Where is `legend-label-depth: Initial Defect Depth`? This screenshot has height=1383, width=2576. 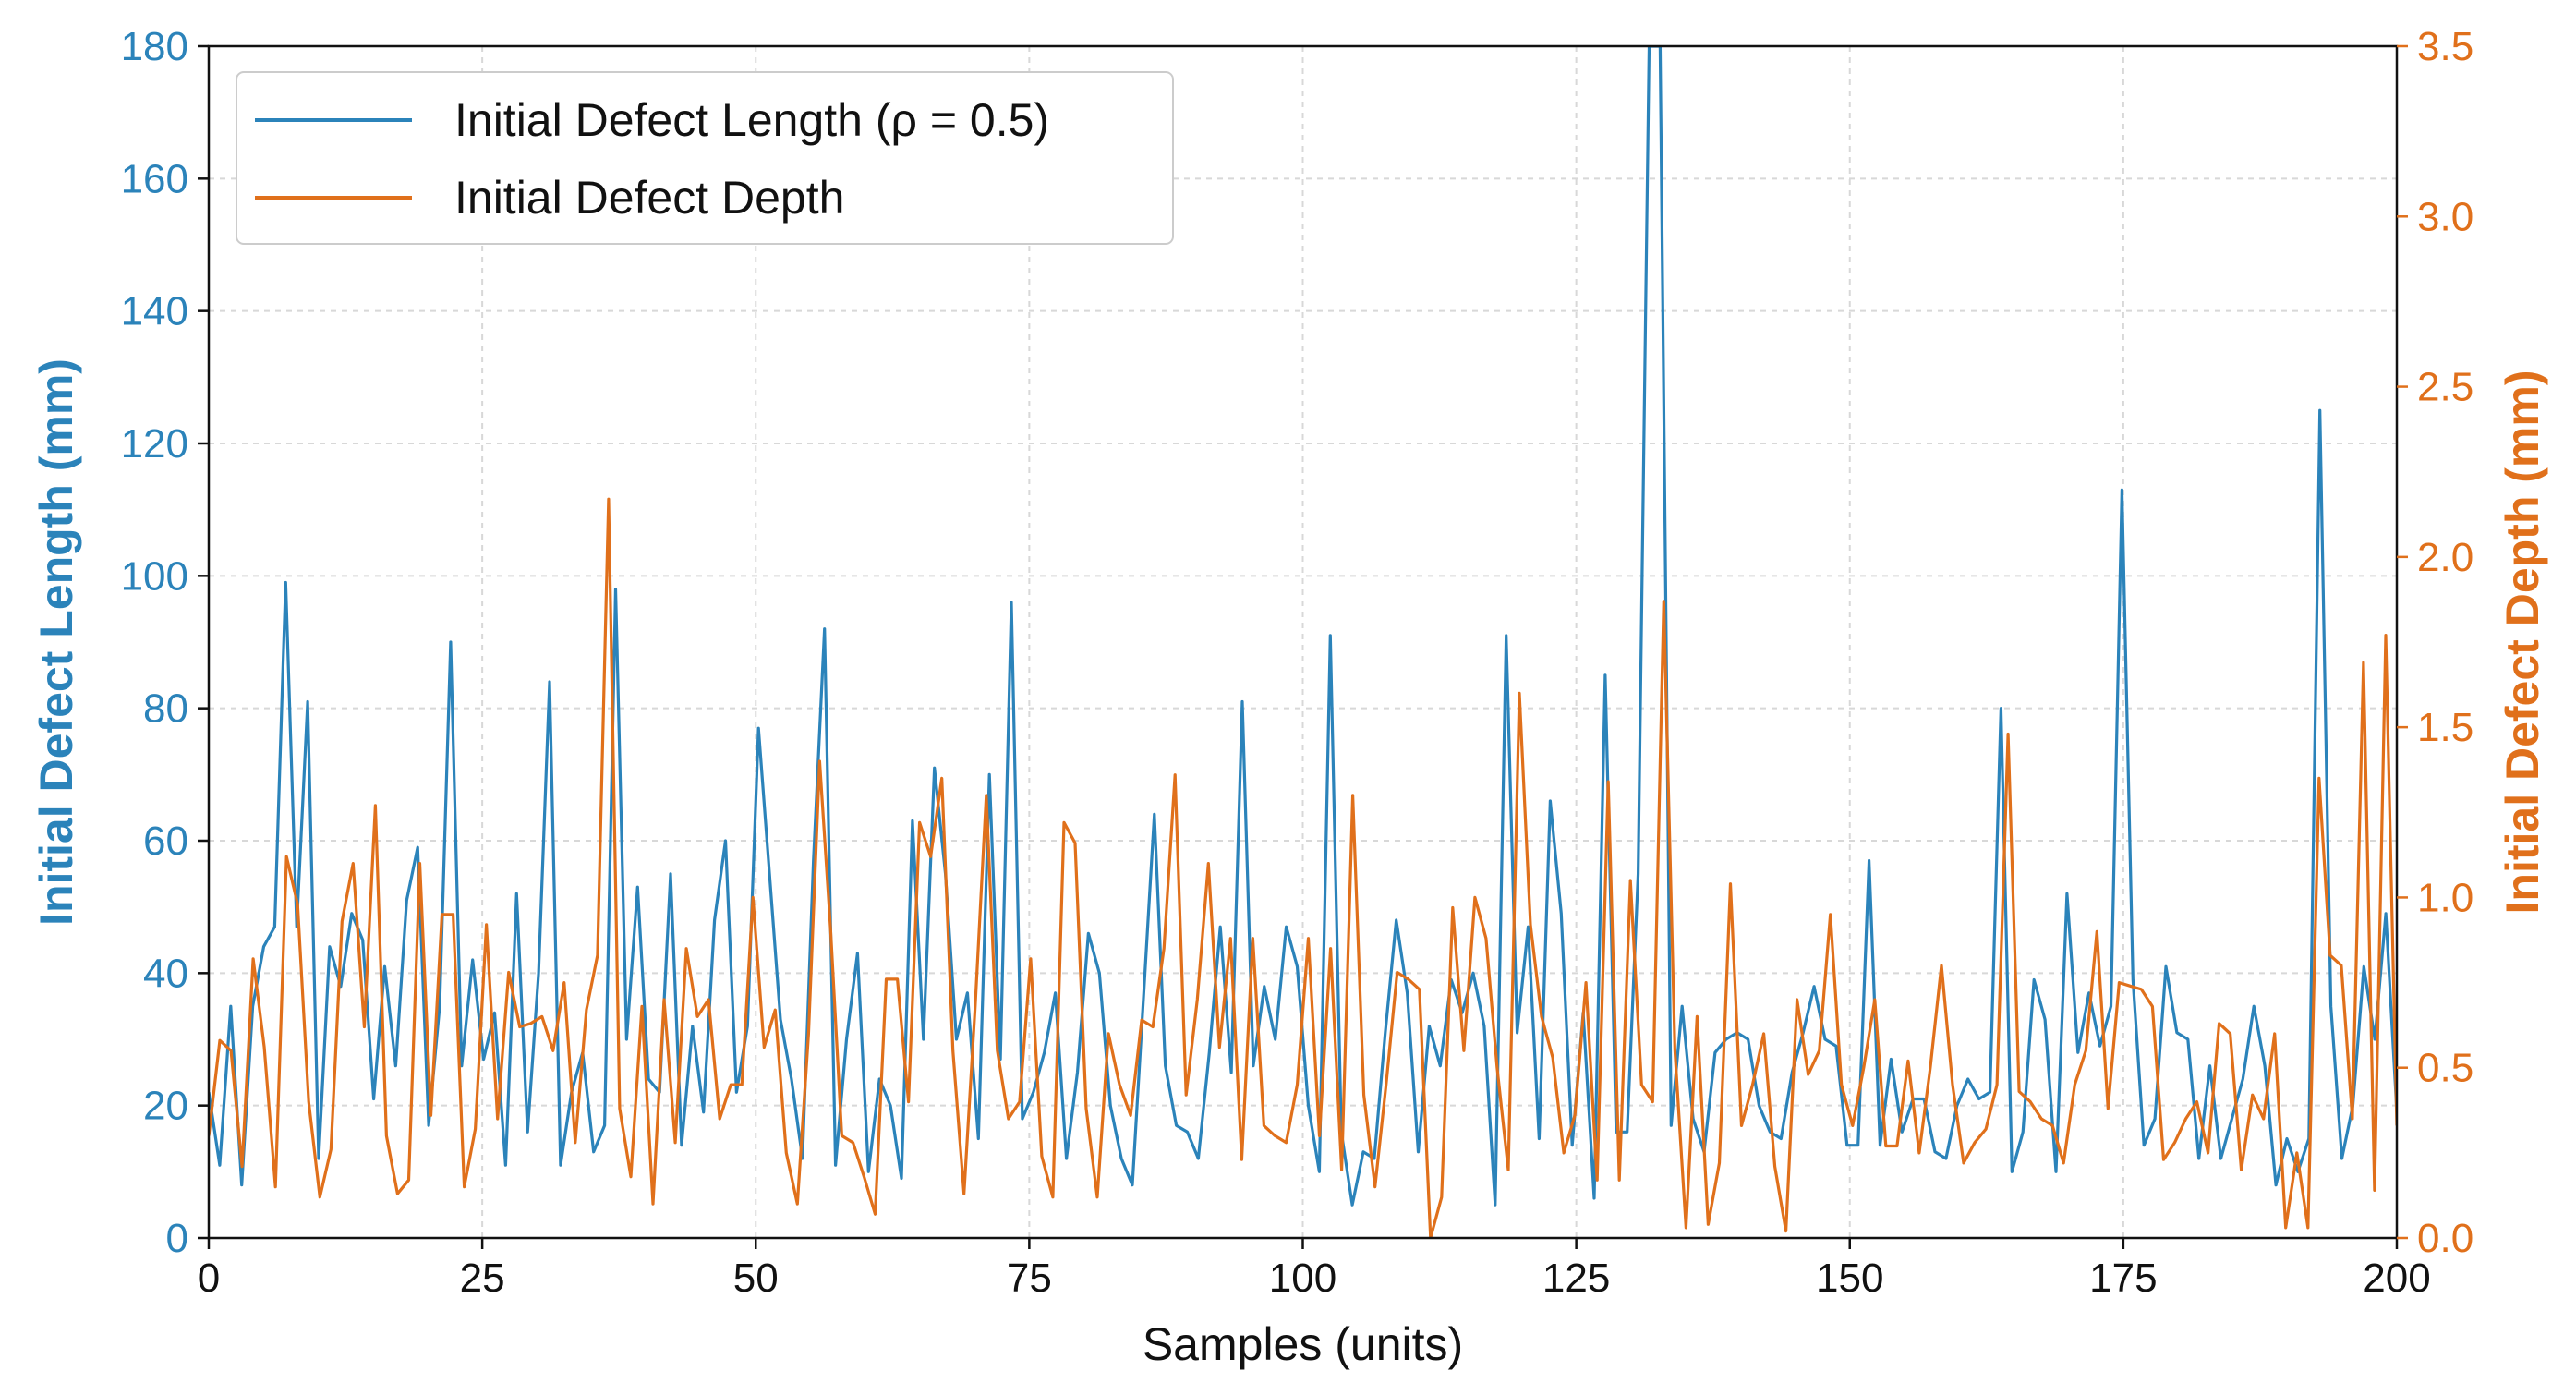 legend-label-depth: Initial Defect Depth is located at coordinates (649, 198).